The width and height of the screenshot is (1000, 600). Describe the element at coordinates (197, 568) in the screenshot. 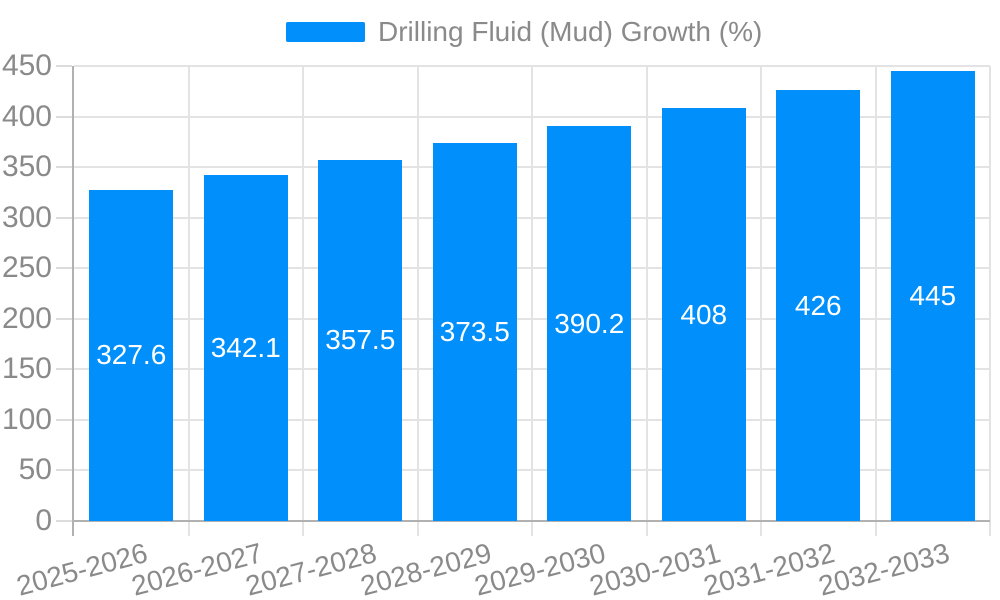

I see `x-axis-tick-label: 2026-2027` at that location.